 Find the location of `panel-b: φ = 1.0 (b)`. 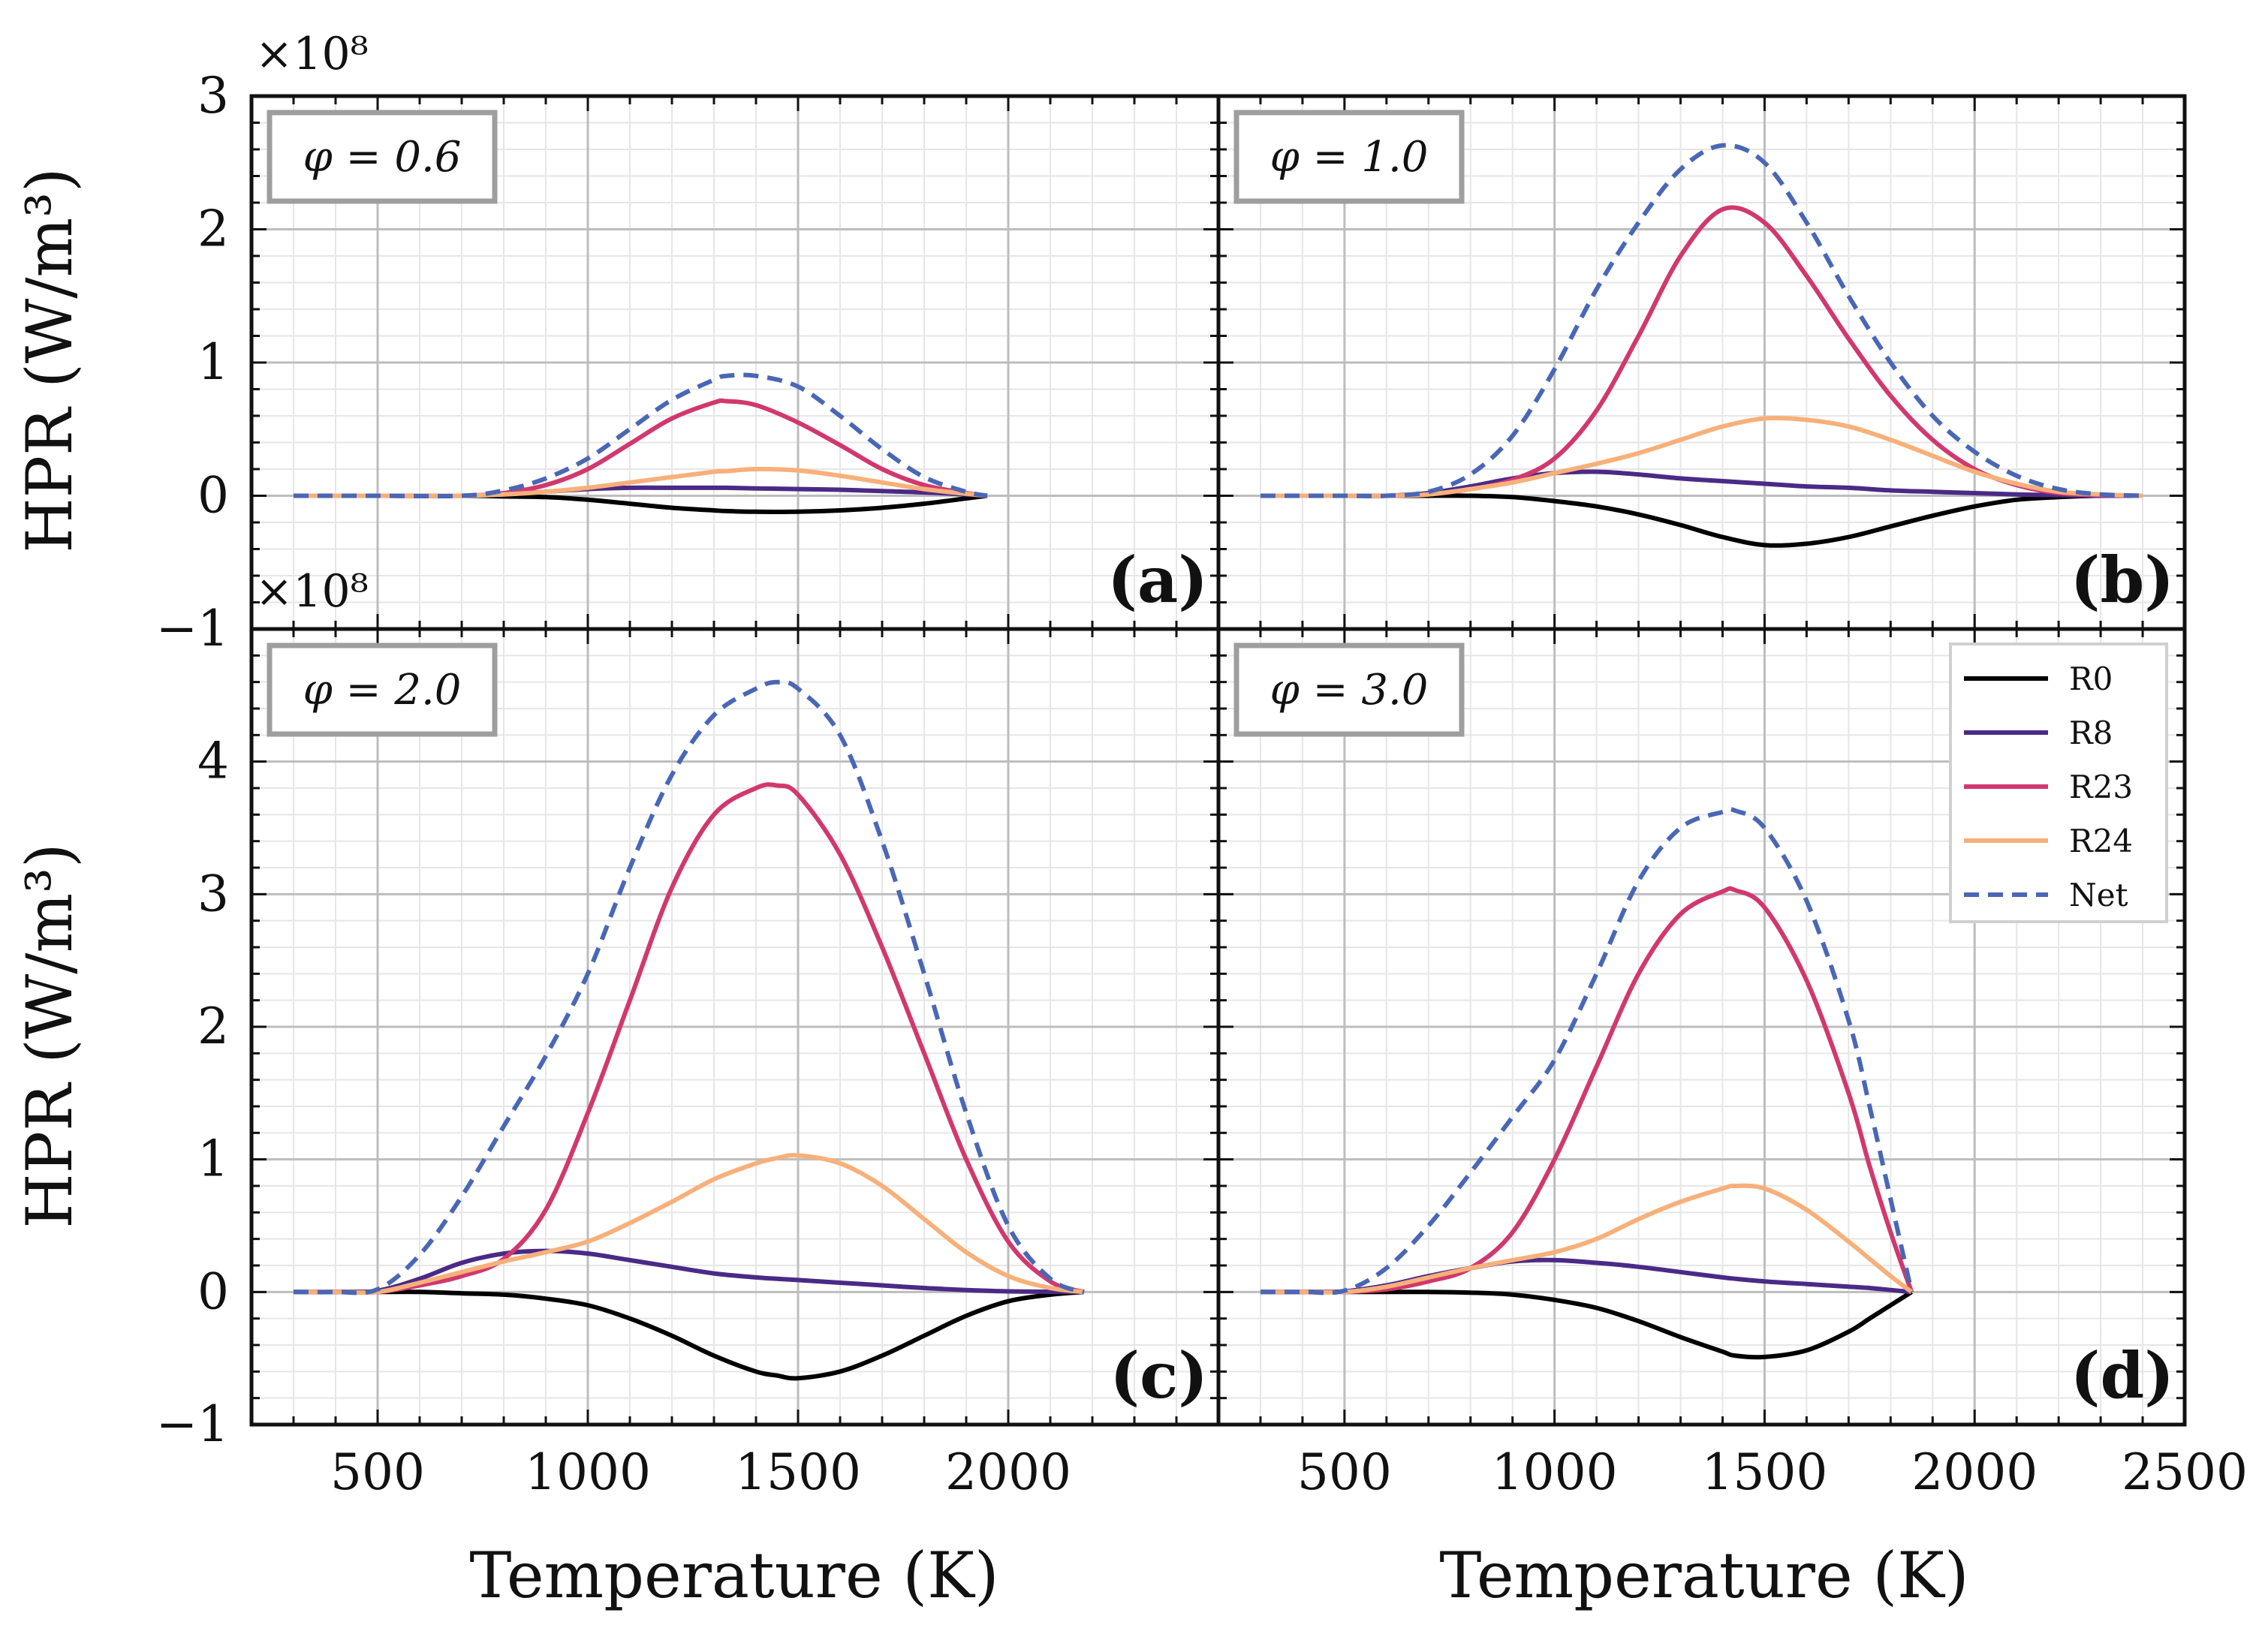

panel-b: φ = 1.0 (b) is located at coordinates (1702, 362).